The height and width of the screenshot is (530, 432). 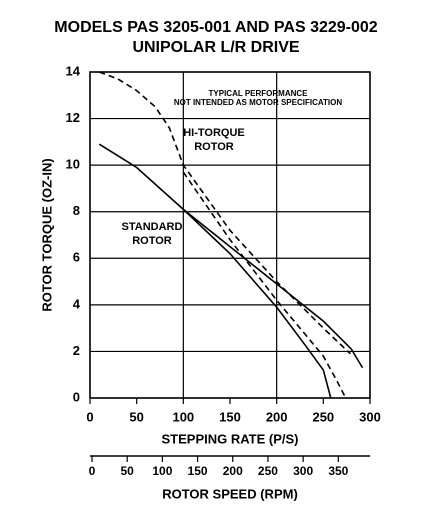 I want to click on x-tick-label: 0, so click(x=89, y=416).